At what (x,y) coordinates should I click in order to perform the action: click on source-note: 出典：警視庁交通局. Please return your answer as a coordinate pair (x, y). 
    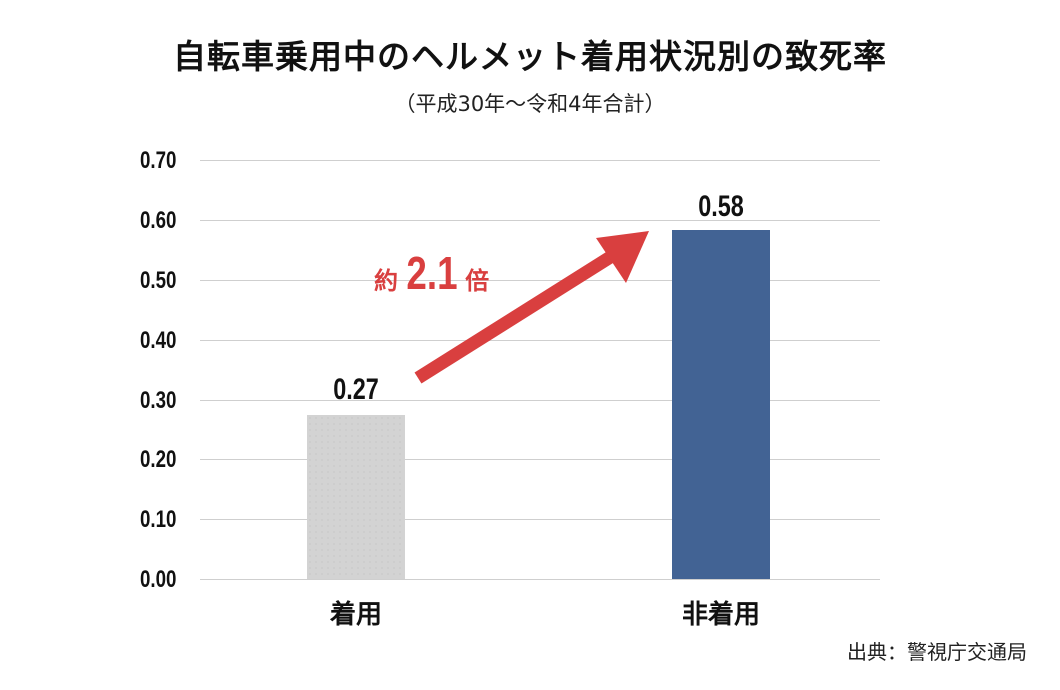
    Looking at the image, I should click on (937, 652).